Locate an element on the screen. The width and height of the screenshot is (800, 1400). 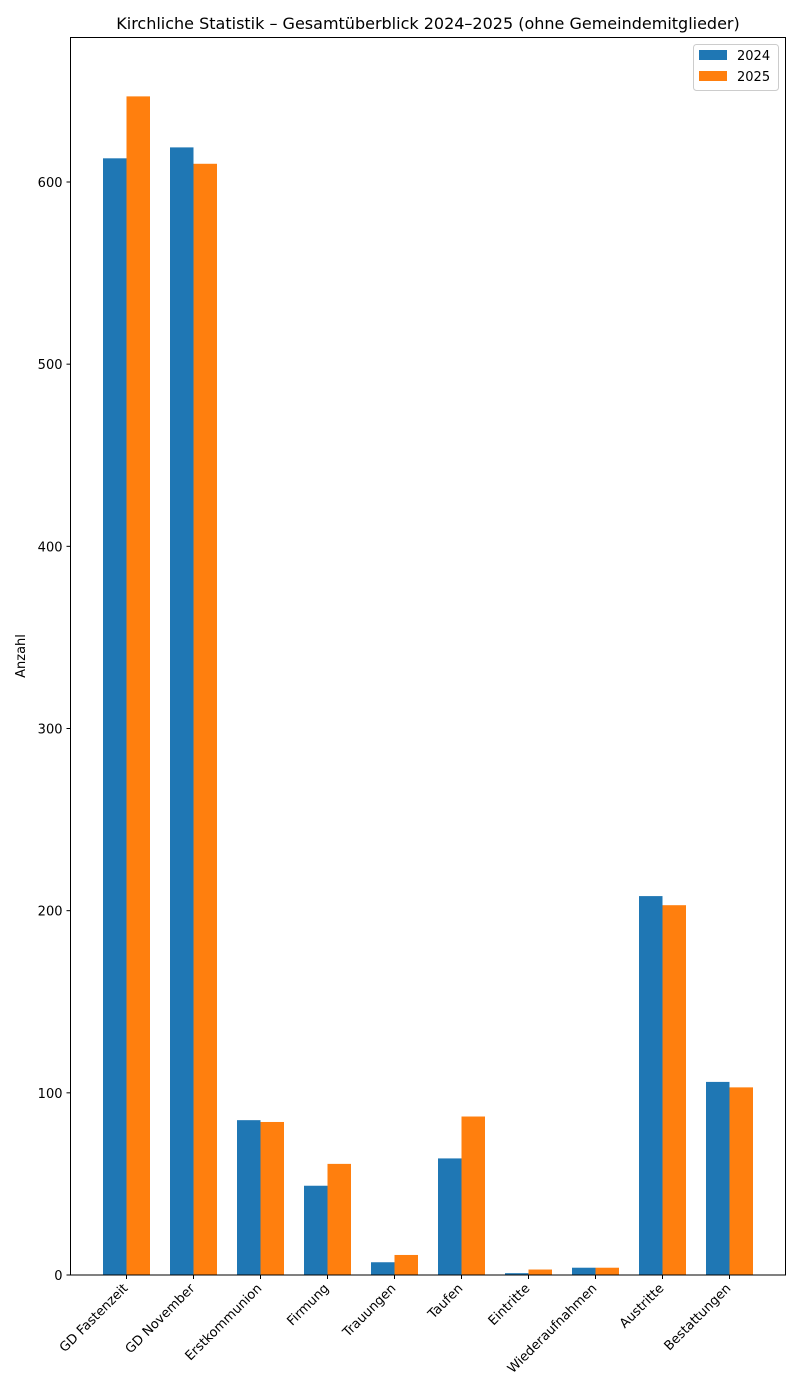
x-tick-label: Bestattungen is located at coordinates (698, 1317).